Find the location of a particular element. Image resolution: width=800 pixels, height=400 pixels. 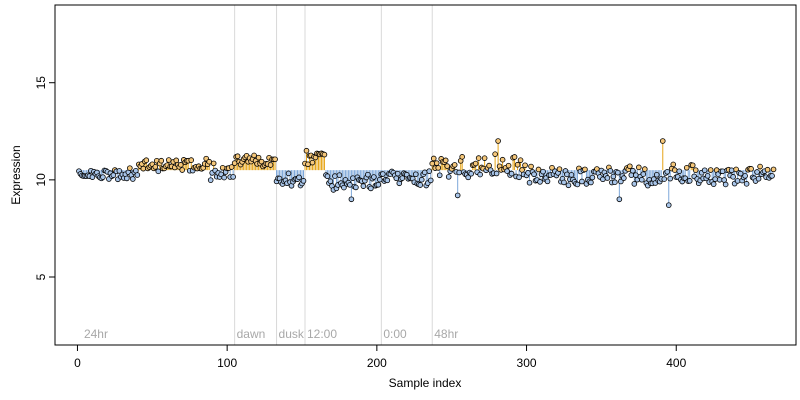

x-tick-label: 100 is located at coordinates (227, 363).